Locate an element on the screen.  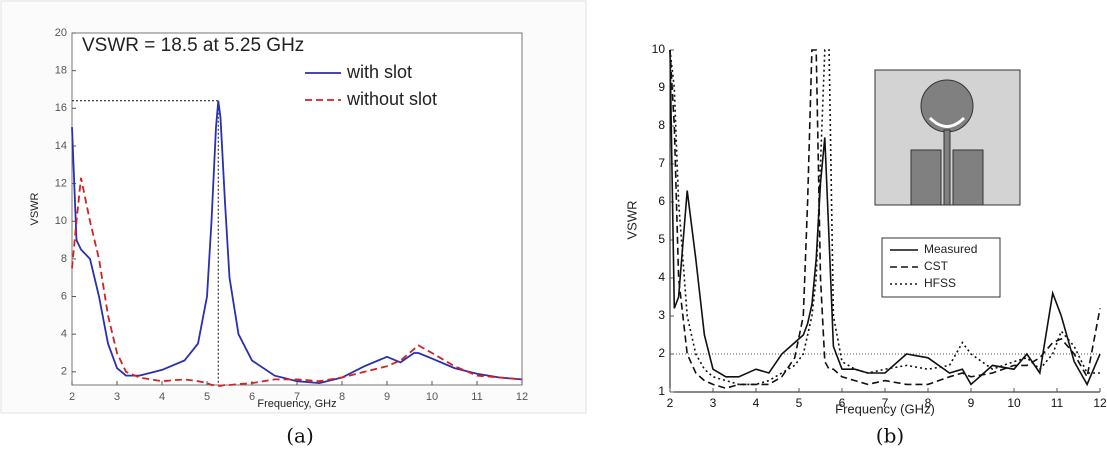
legend-label: Measured is located at coordinates (950, 249).